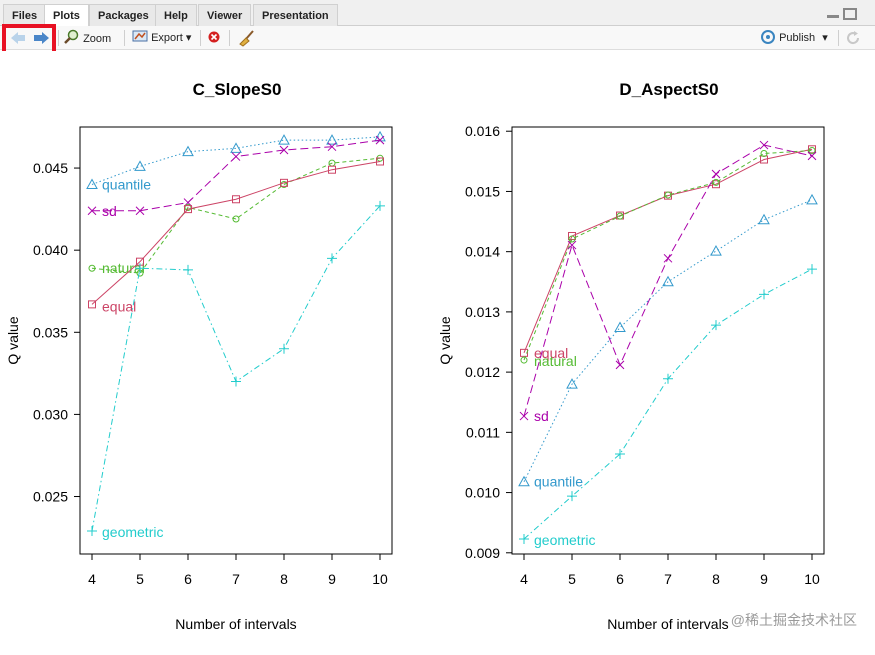 Image resolution: width=875 pixels, height=655 pixels. I want to click on zoom-button: Zoom, so click(87, 38).